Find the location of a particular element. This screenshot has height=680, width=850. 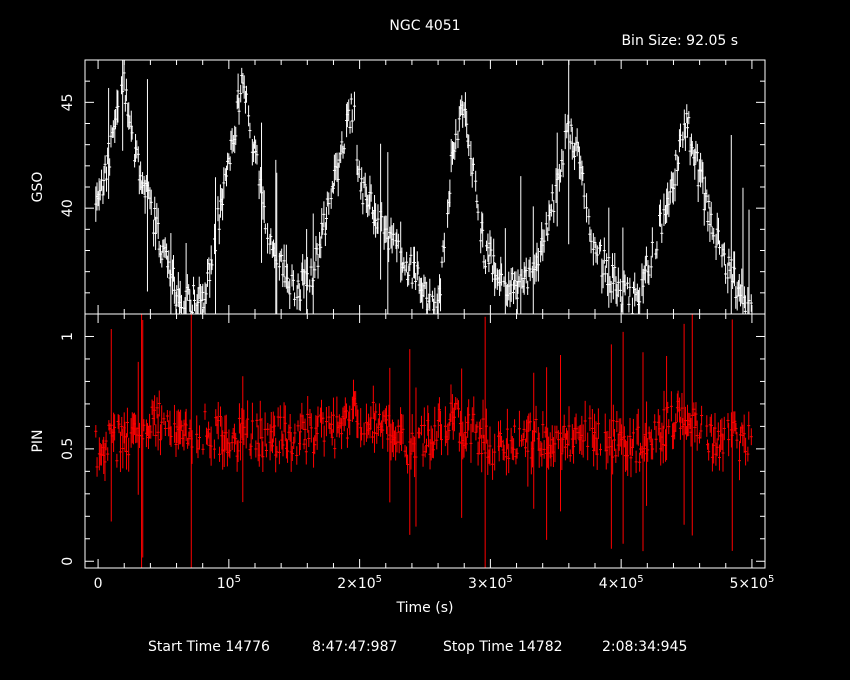

gso-y-tick-label: 45 is located at coordinates (68, 102).